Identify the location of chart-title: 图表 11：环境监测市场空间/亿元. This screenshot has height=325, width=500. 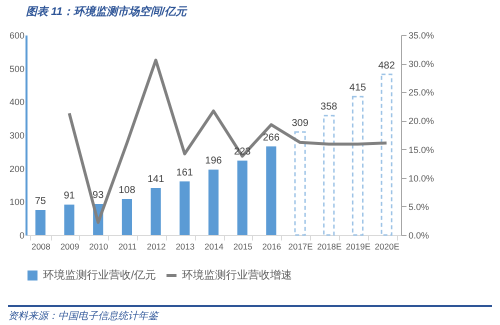
(107, 11).